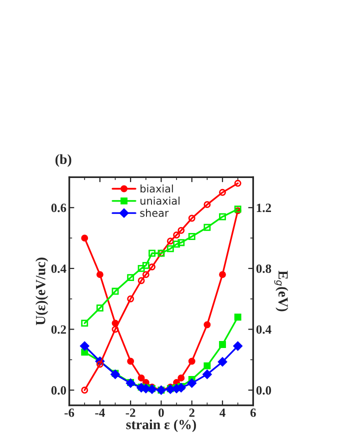  I want to click on legend-label: biaxial, so click(156, 188).